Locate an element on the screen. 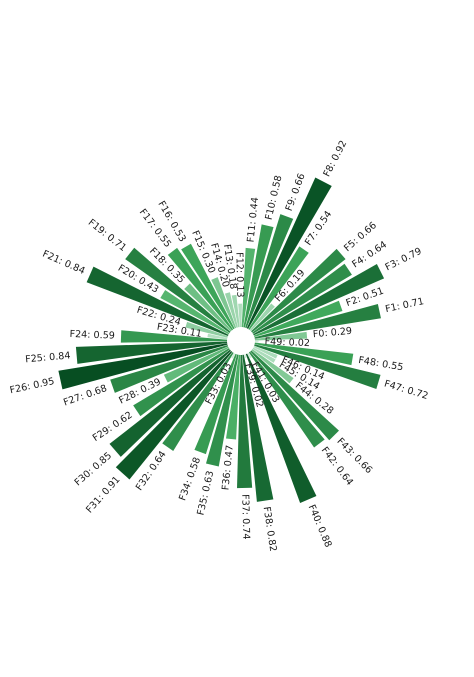 The width and height of the screenshot is (474, 677). bar-f43 is located at coordinates (294, 395).